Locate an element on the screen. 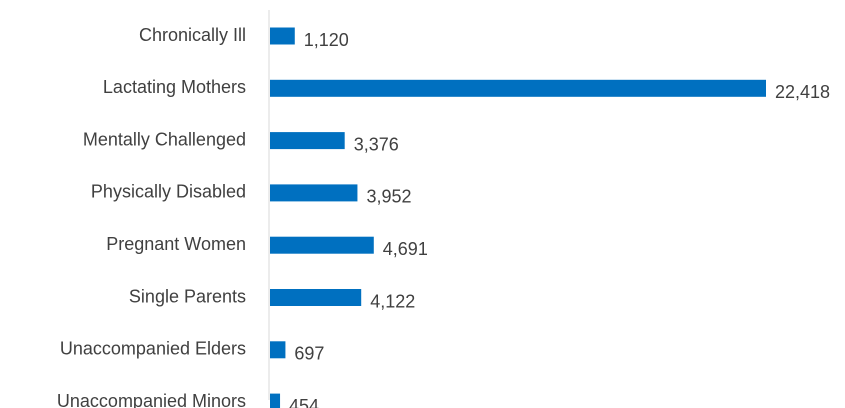 The image size is (845, 408). category-label: Unaccompanied Minors is located at coordinates (151, 399).